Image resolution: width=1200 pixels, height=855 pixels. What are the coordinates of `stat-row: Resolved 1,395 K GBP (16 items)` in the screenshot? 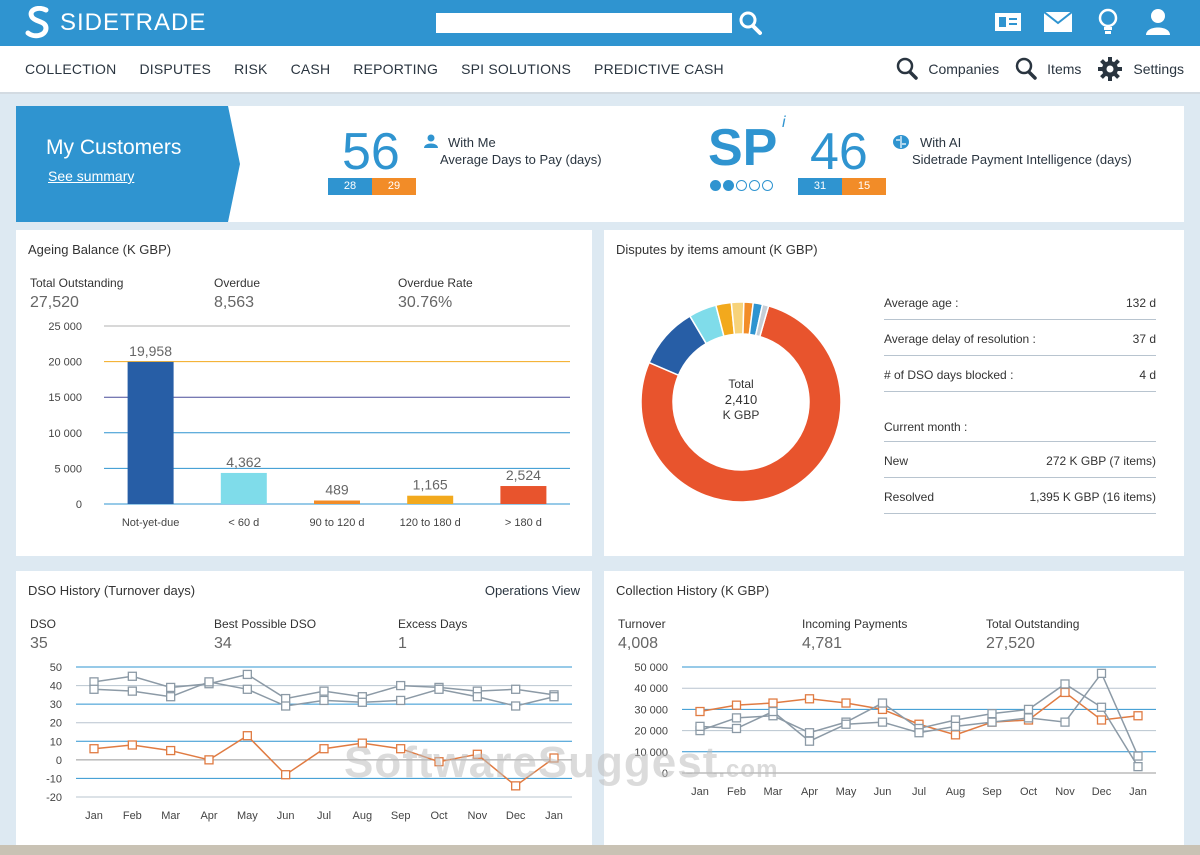 It's located at (1020, 496).